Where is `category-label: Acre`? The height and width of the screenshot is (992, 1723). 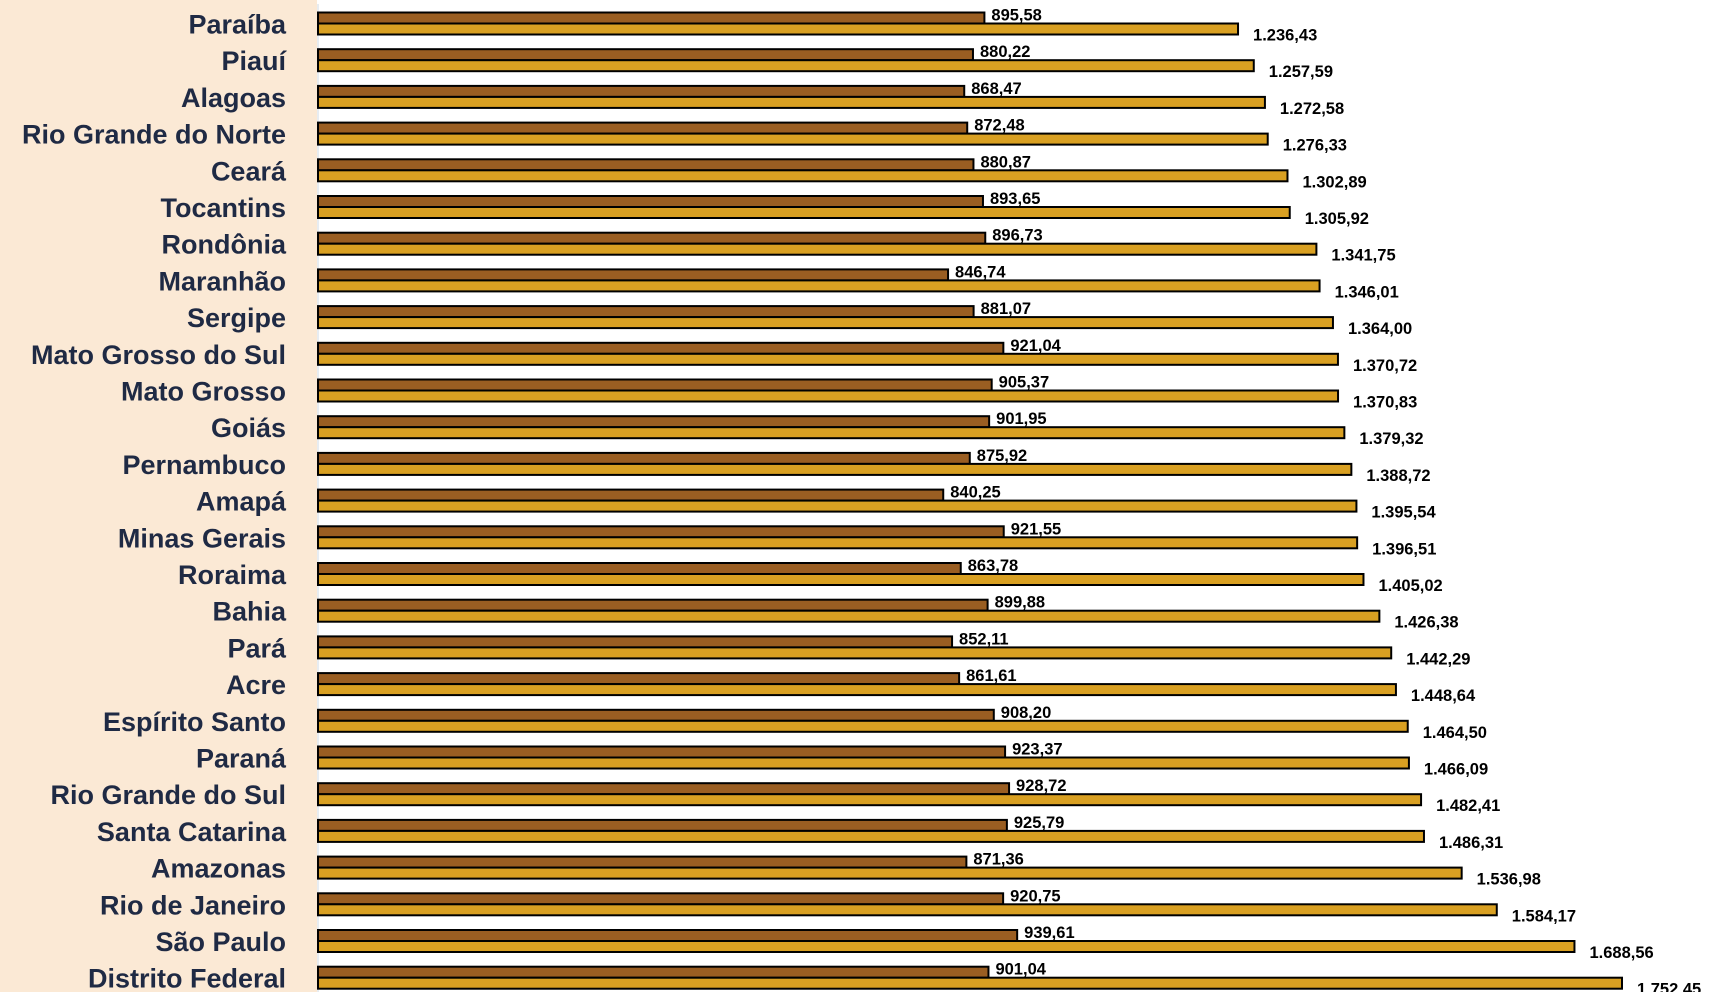 category-label: Acre is located at coordinates (256, 685).